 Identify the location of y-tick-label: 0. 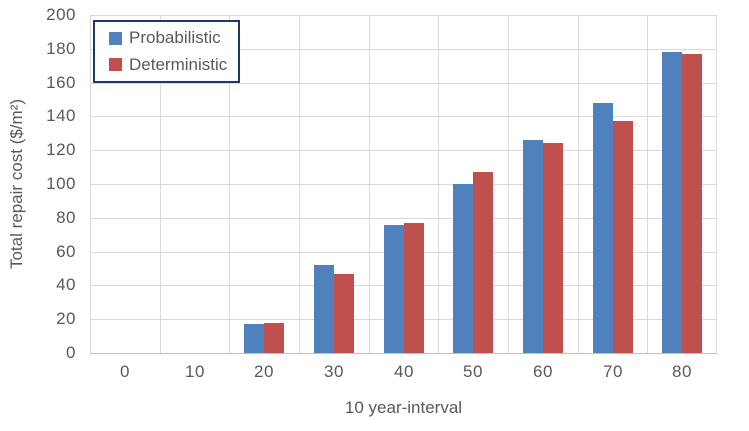
(71, 352).